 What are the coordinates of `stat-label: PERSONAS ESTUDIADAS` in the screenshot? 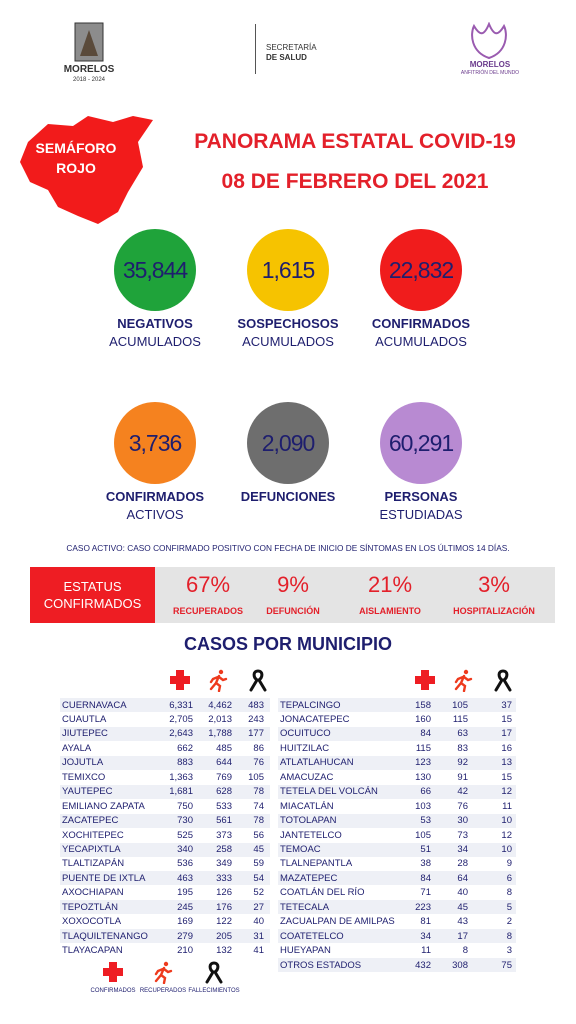 It's located at (421, 506).